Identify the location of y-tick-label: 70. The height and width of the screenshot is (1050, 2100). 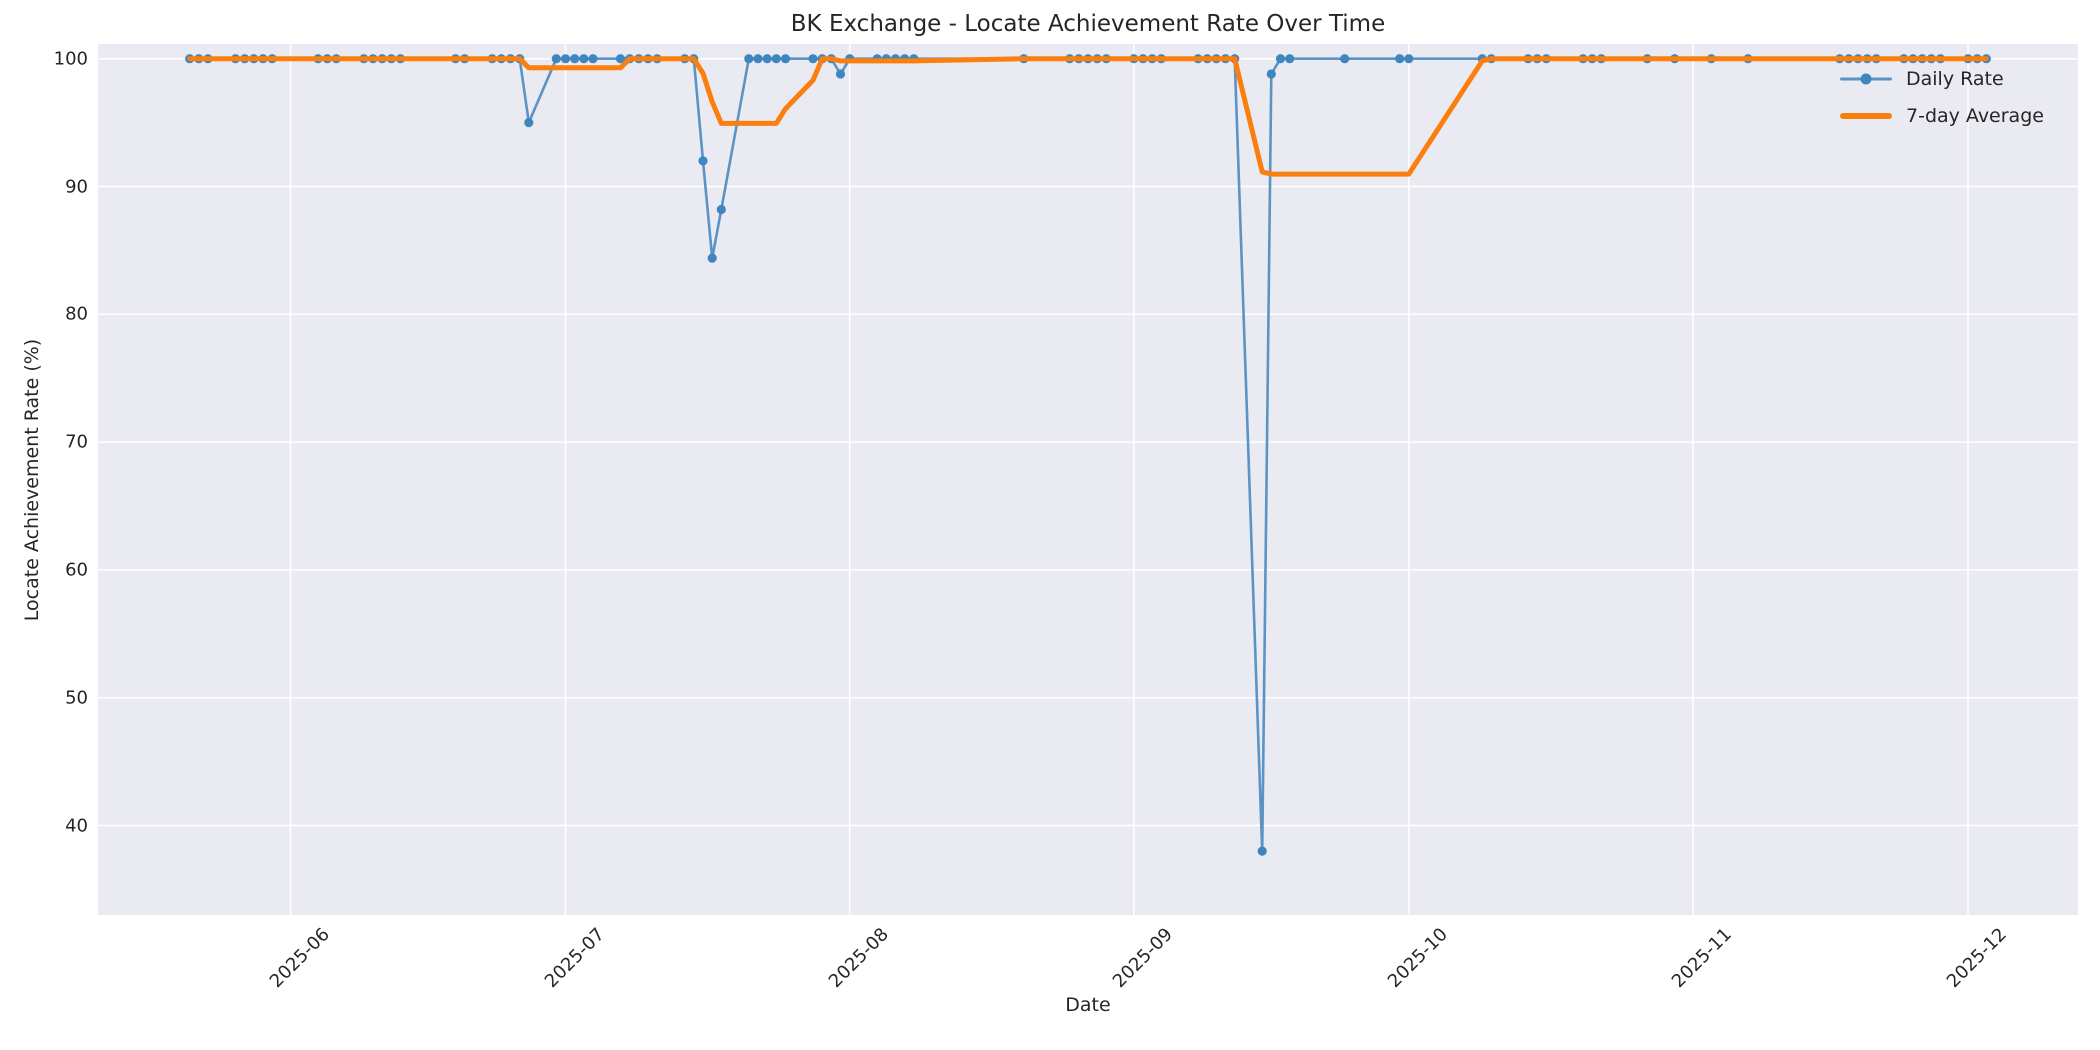
(76, 442).